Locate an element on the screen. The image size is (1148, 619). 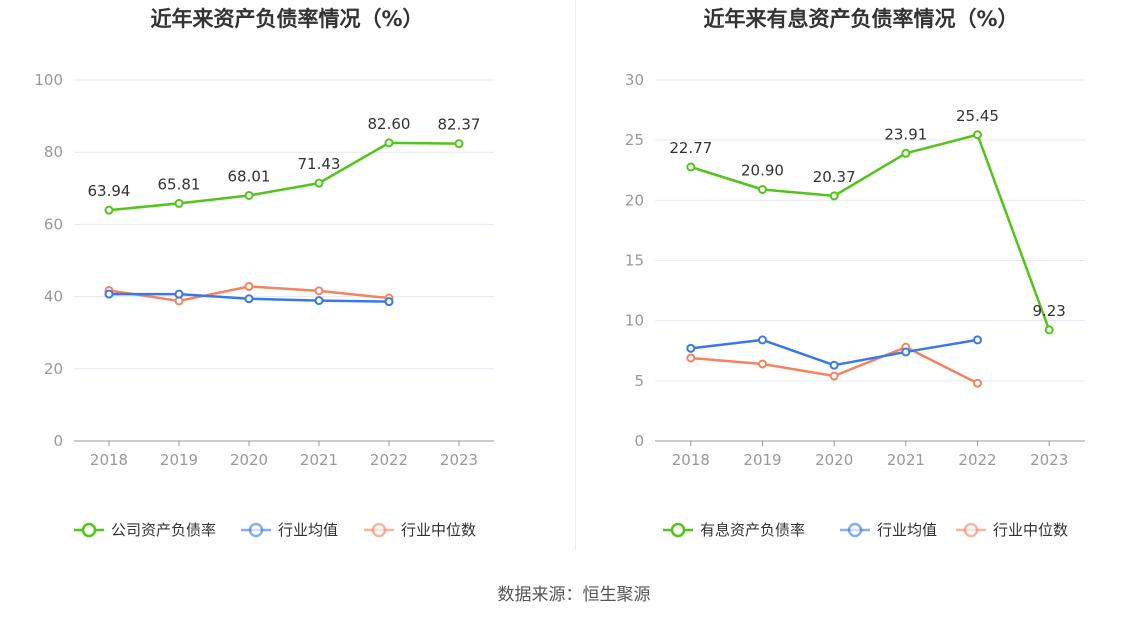
data-source: 数据来源：恒生聚源 is located at coordinates (574, 595).